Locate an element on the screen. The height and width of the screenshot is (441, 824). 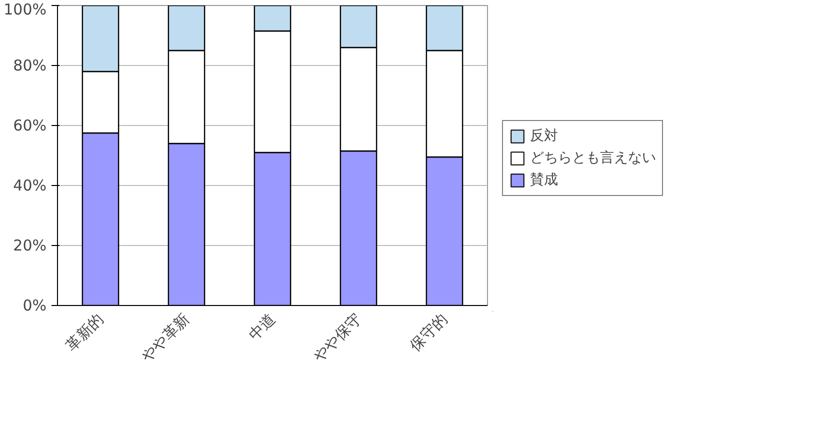
y-tick-label: 80% is located at coordinates (30, 65).